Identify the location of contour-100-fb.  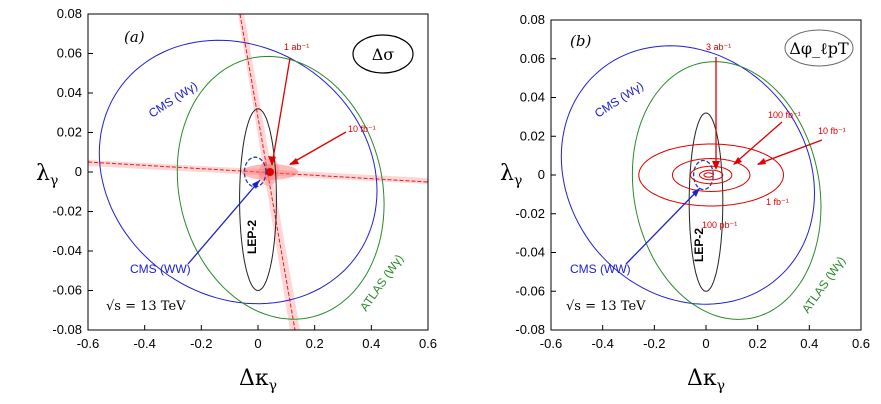
(711, 175).